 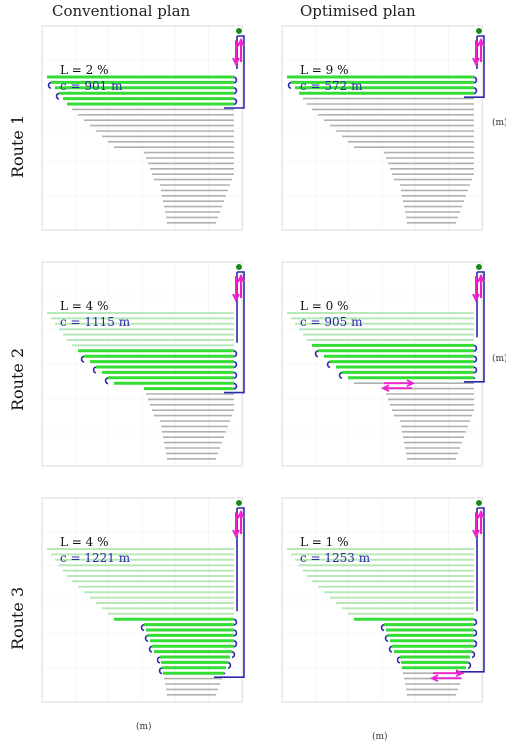 I want to click on metric-distance-label: c = 905 m, so click(x=331, y=322).